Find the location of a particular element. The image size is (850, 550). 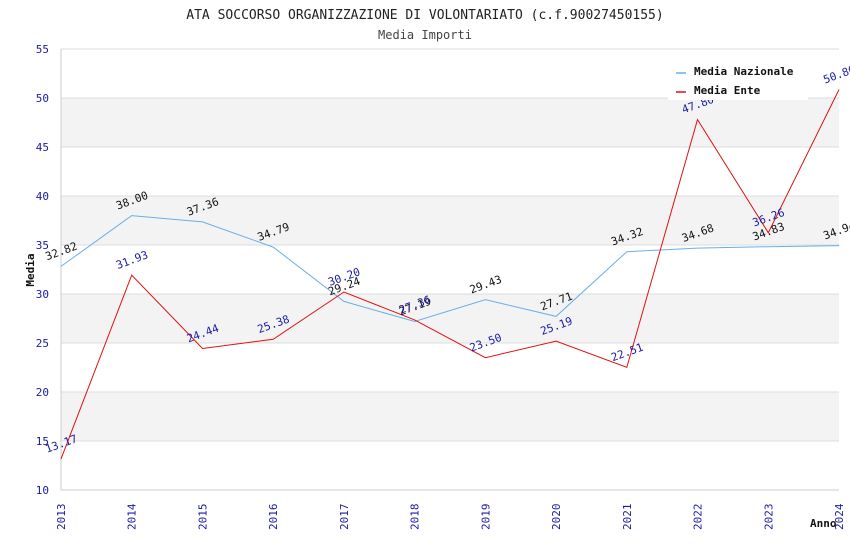

x-axis-label: Anno is located at coordinates (823, 523).